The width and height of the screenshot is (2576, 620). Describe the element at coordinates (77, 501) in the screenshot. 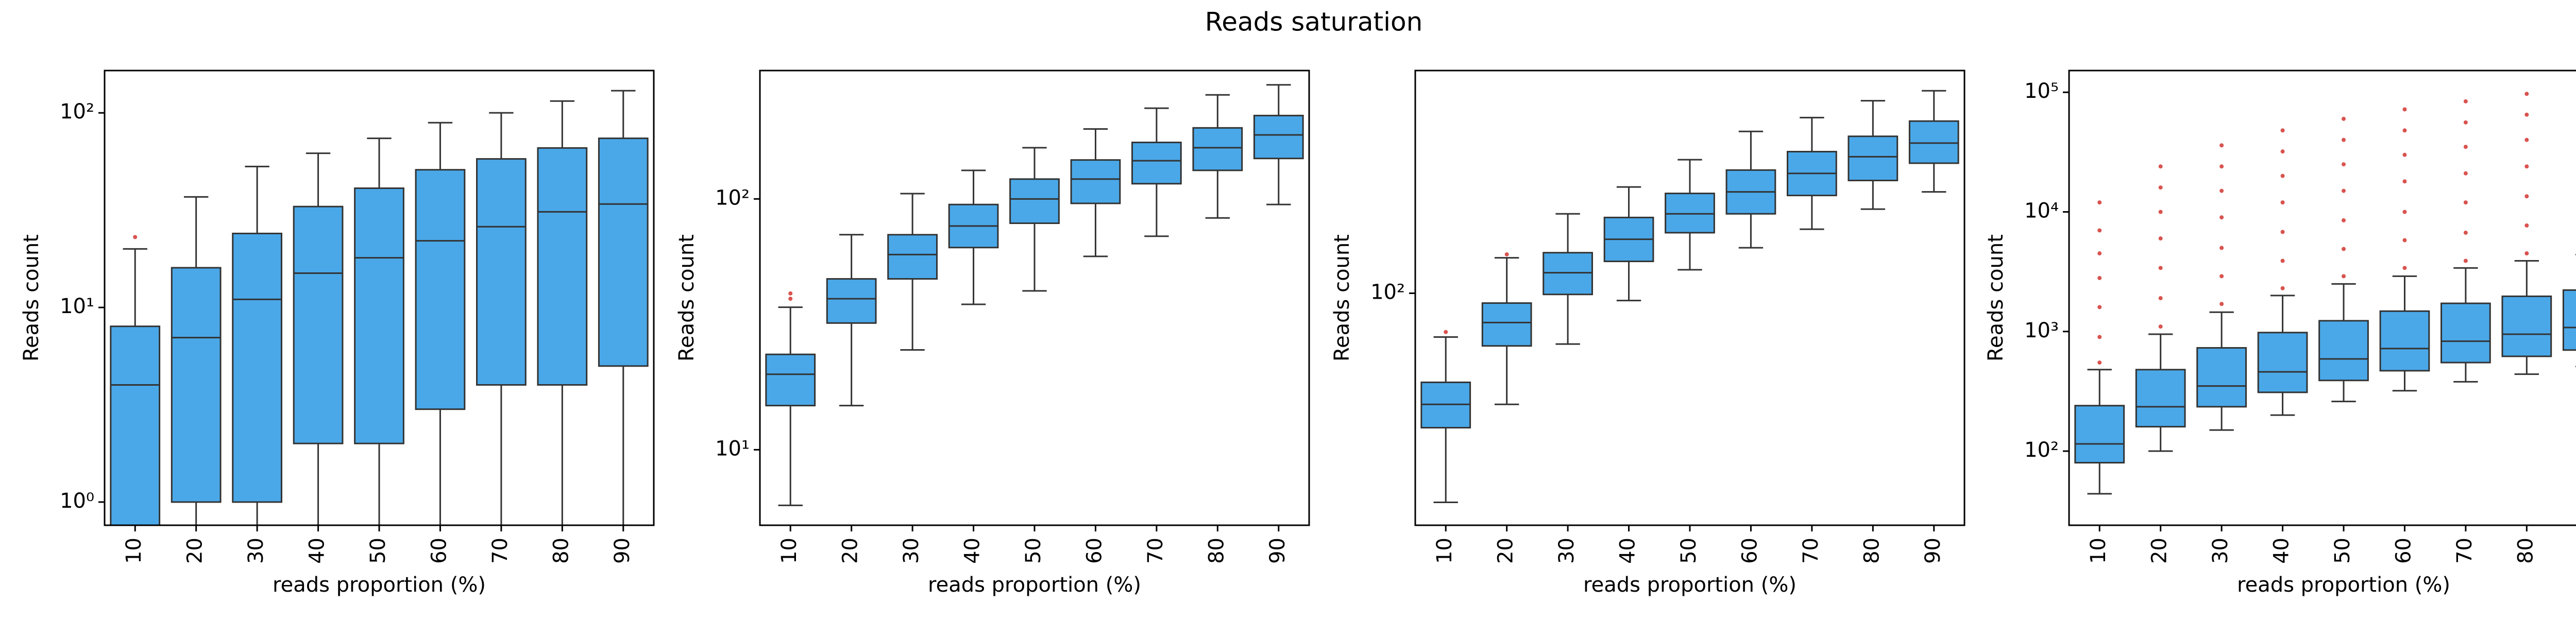

I see `y-tick-label: 10⁰` at that location.